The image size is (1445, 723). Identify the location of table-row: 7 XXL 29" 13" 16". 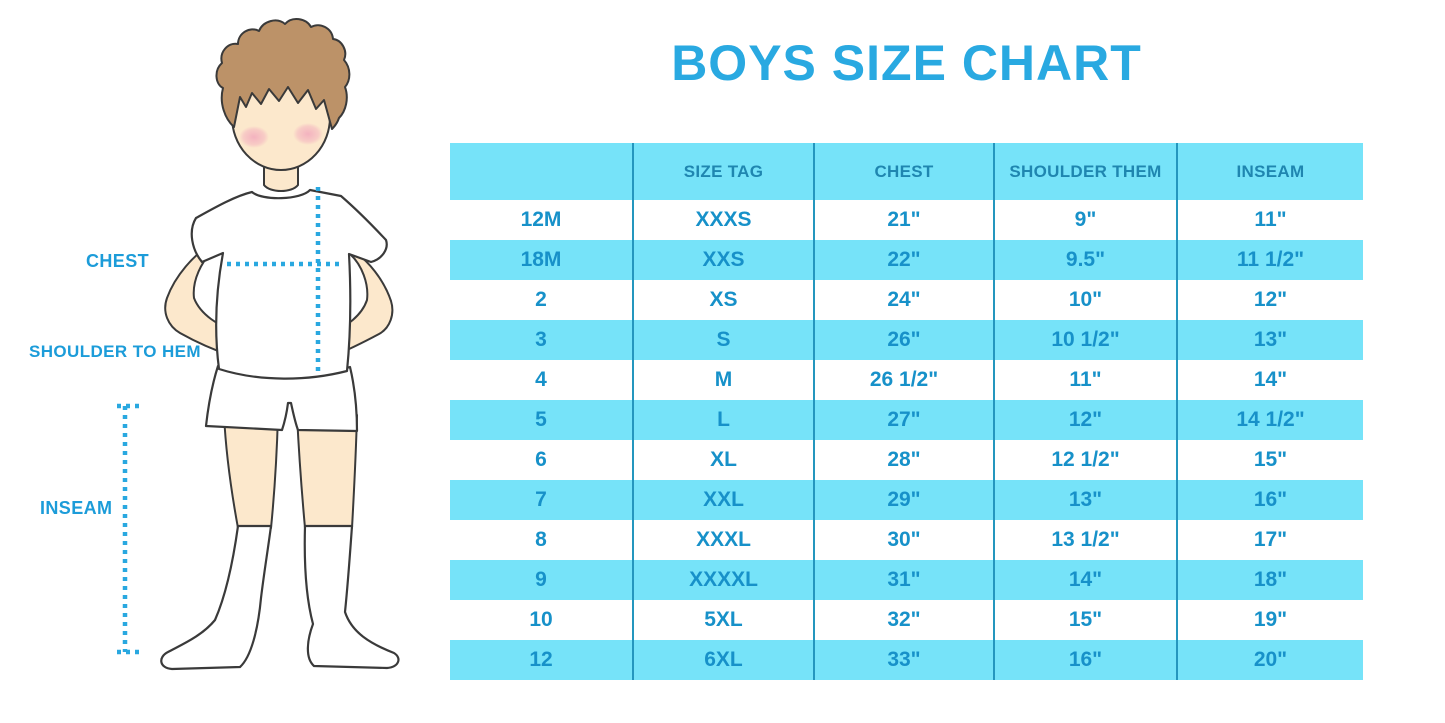
(906, 500).